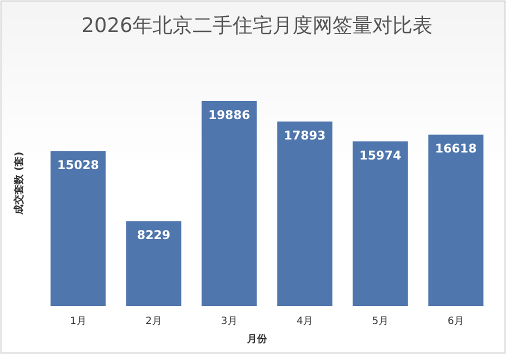 This screenshot has height=360, width=514. What do you see at coordinates (380, 155) in the screenshot?
I see `data-label: 15974` at bounding box center [380, 155].